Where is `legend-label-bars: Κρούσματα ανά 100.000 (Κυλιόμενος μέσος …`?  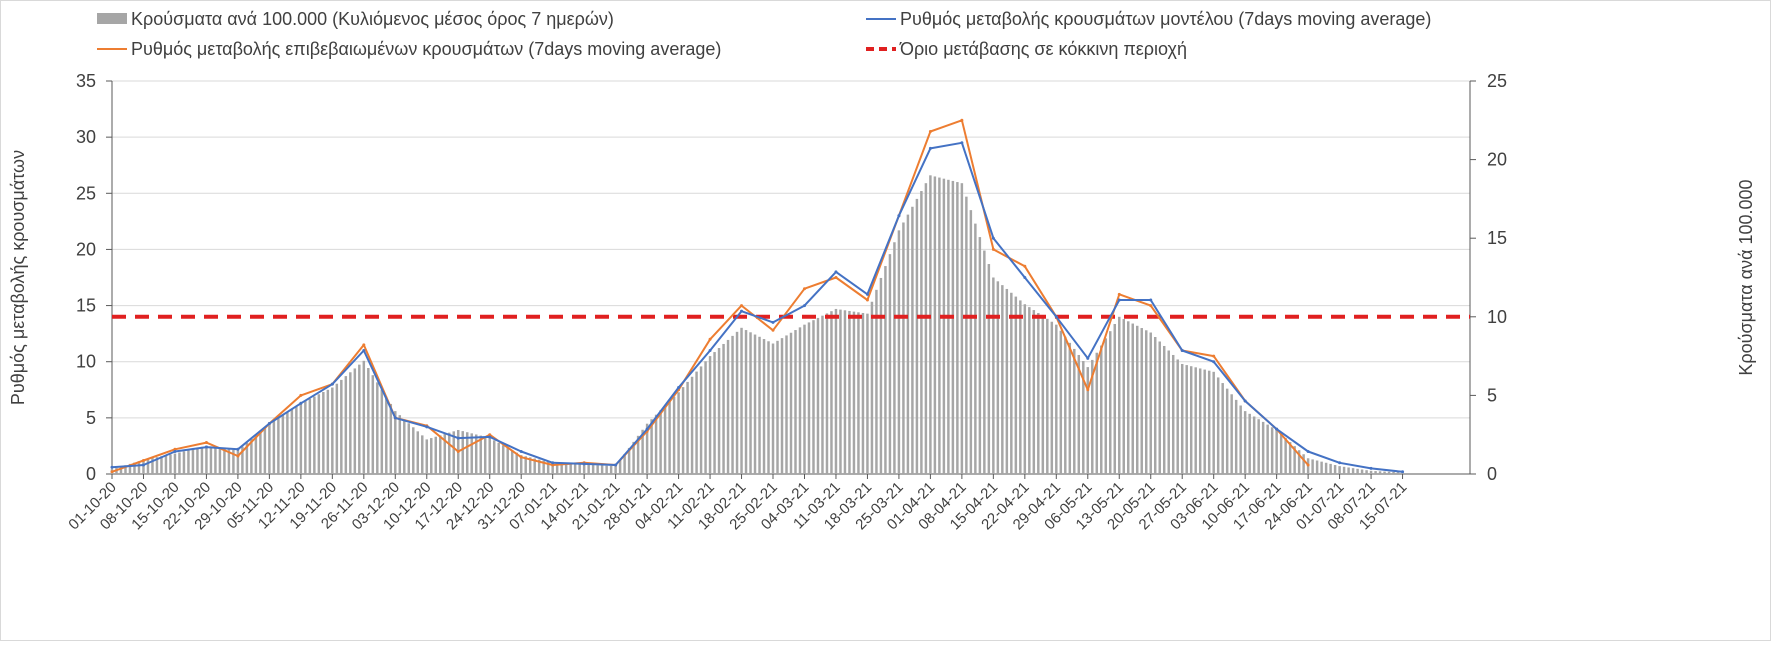
legend-label-bars: Κρούσματα ανά 100.000 (Κυλιόμενος μέσος … is located at coordinates (372, 19).